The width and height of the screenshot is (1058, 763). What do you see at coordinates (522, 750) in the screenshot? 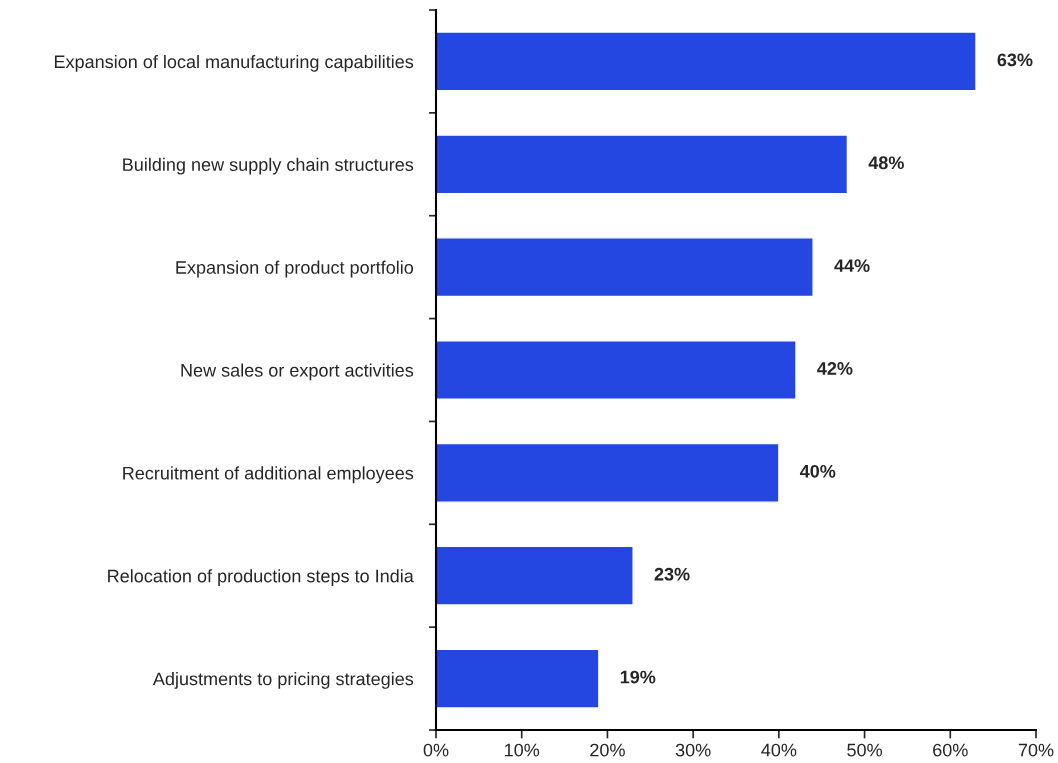
I see `x-tick-label: 10%` at bounding box center [522, 750].